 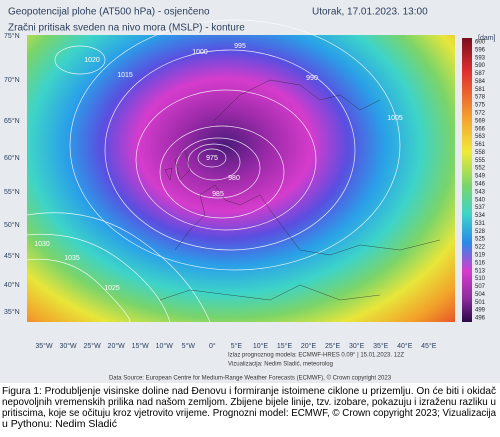 What do you see at coordinates (480, 232) in the screenshot?
I see `colorbar-label: 528` at bounding box center [480, 232].